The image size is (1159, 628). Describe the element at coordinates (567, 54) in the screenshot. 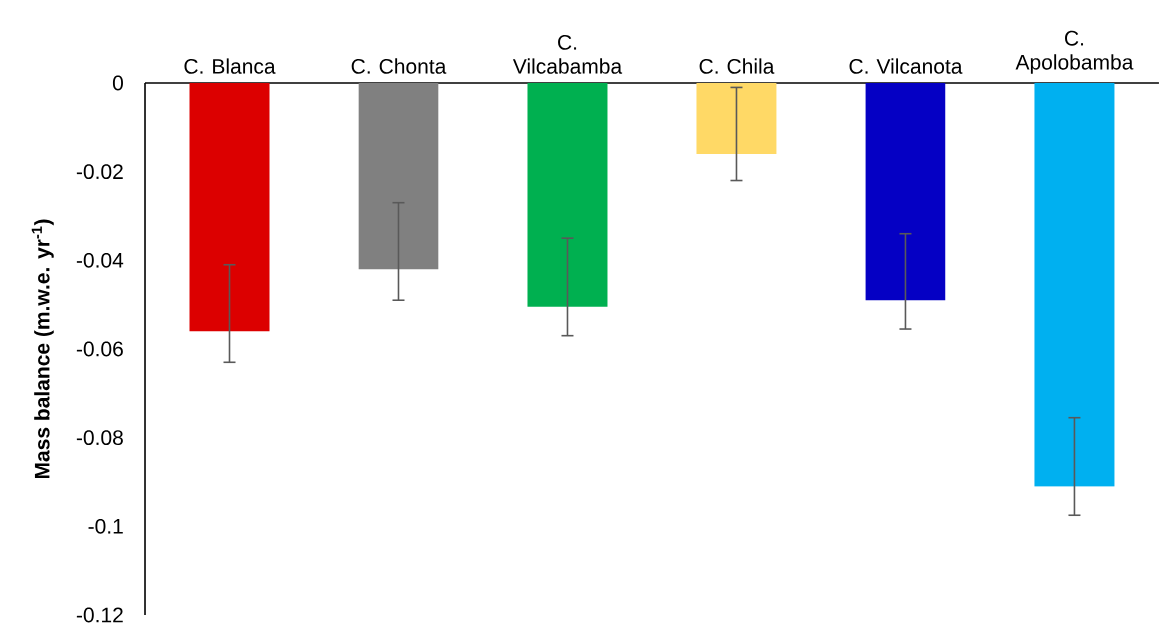

I see `x-tick-label: C. Vilcabamba` at that location.